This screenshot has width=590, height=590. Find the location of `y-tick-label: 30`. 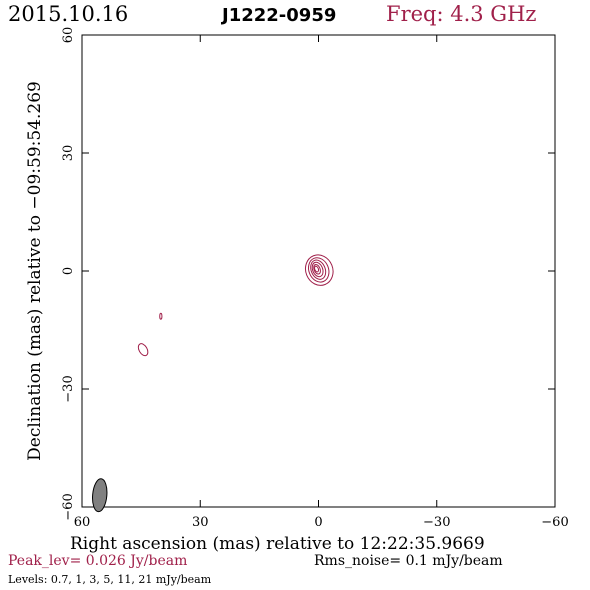

y-tick-label: 30 is located at coordinates (68, 153).